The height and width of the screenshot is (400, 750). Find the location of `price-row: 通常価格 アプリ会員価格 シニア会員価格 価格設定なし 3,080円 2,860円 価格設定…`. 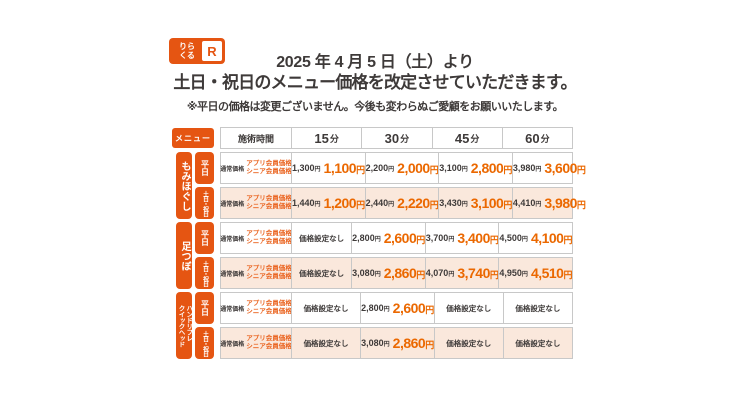

price-row: 通常価格 アプリ会員価格 シニア会員価格 価格設定なし 3,080円 2,860円 価格設定… is located at coordinates (396, 343).